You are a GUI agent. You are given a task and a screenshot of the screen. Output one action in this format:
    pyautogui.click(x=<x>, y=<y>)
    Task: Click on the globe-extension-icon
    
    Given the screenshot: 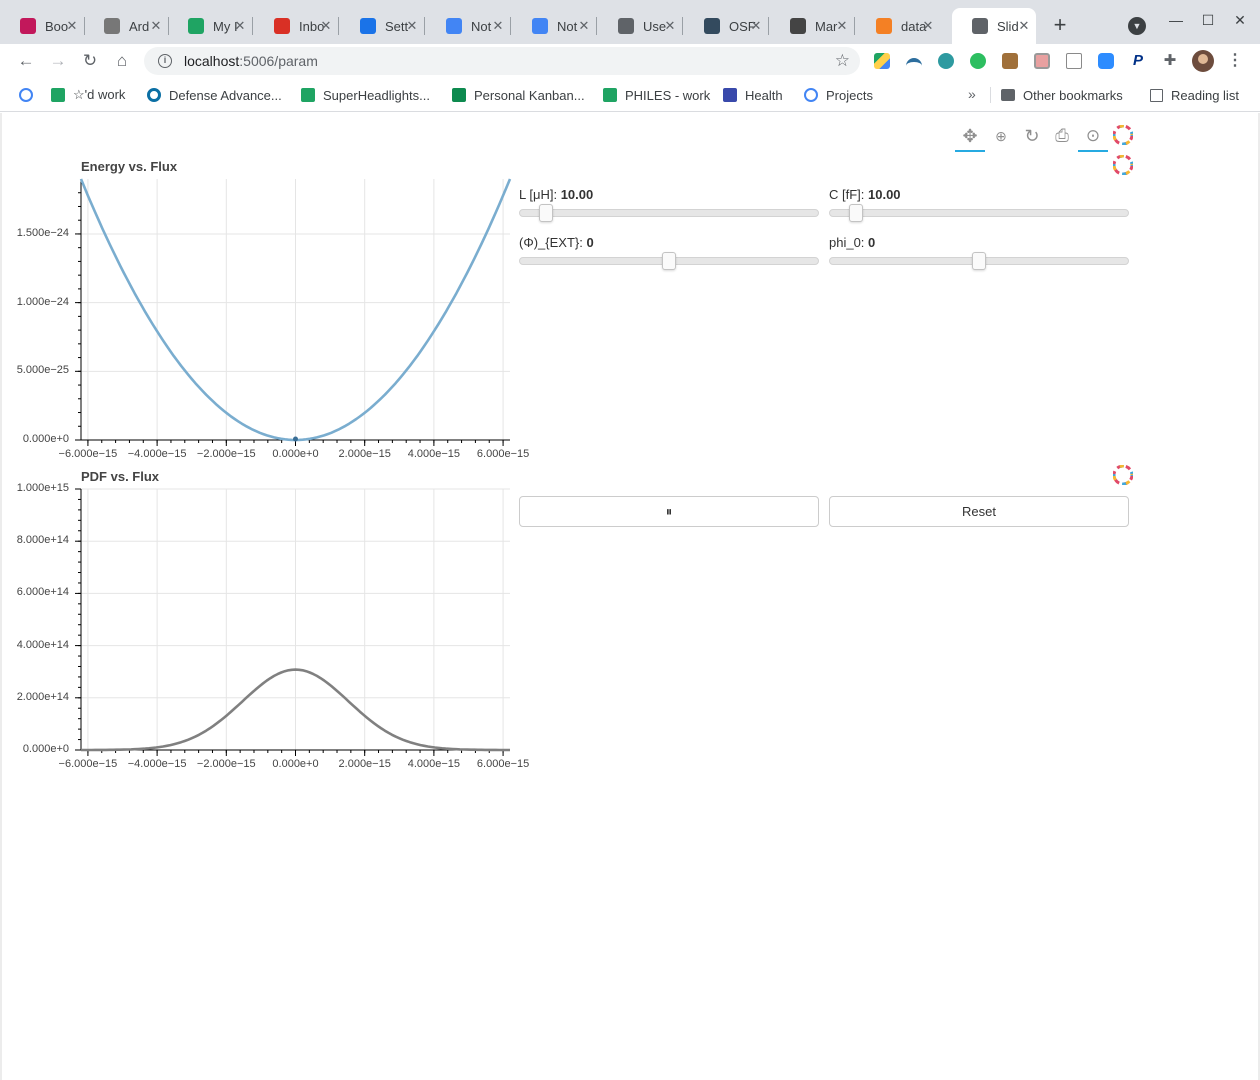 What is the action you would take?
    pyautogui.click(x=946, y=61)
    